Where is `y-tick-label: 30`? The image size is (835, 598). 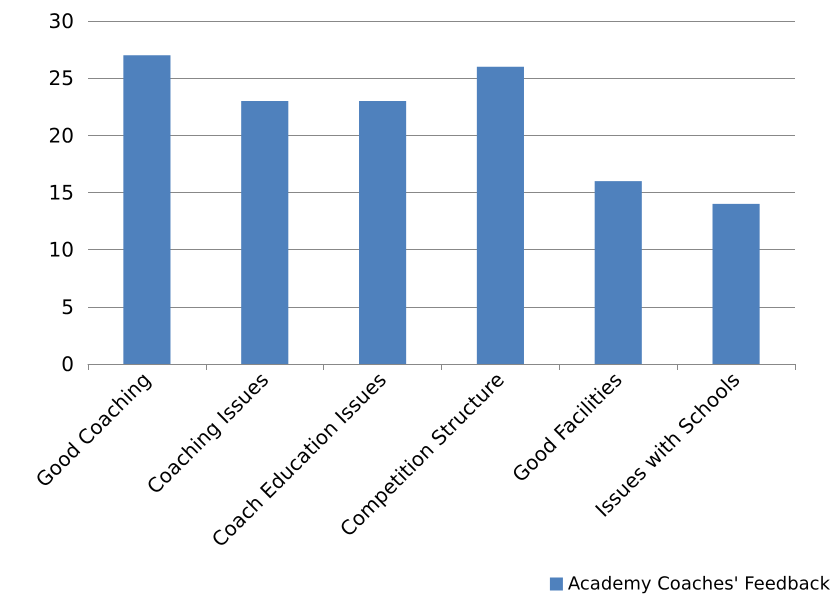
y-tick-label: 30 is located at coordinates (61, 21).